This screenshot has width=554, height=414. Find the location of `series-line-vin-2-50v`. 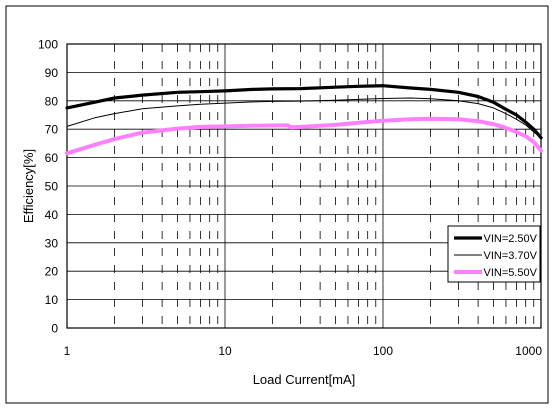

series-line-vin-2-50v is located at coordinates (304, 112).